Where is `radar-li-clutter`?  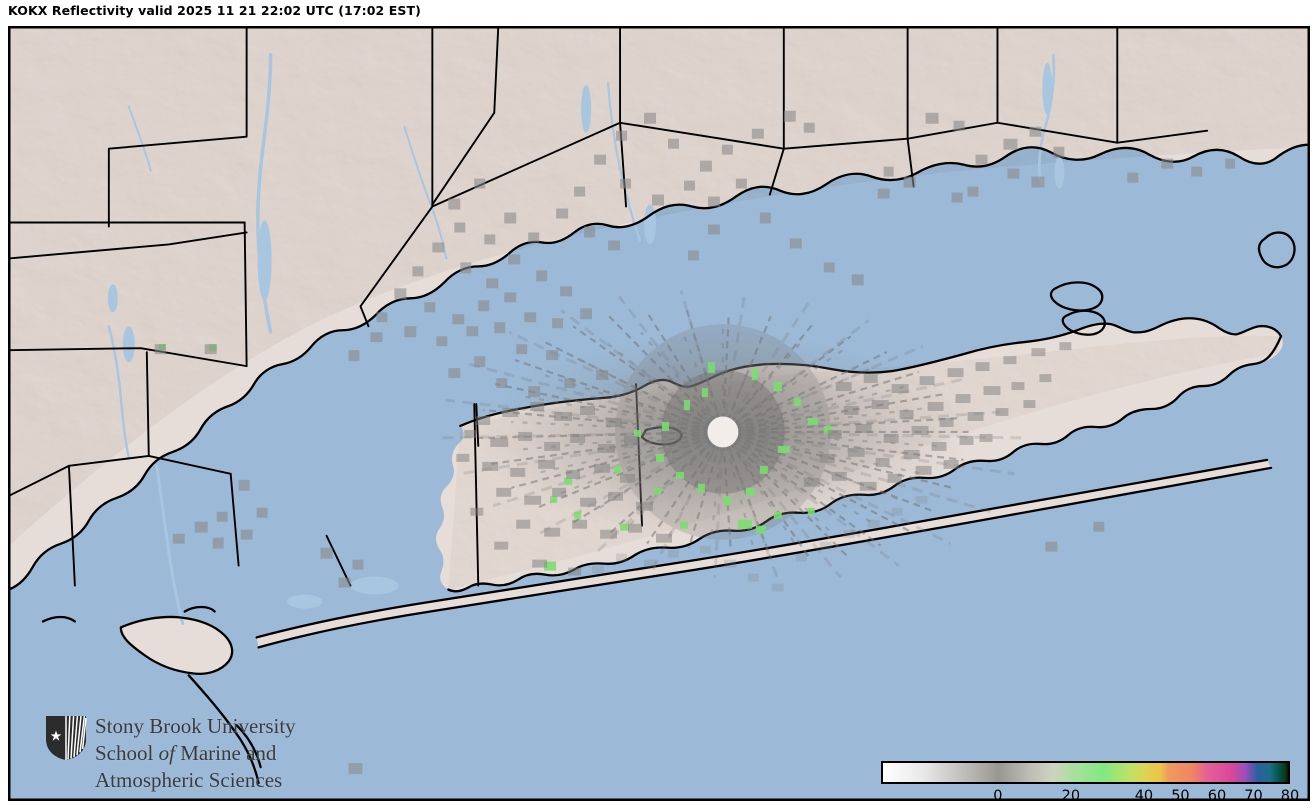 radar-li-clutter is located at coordinates (764, 467).